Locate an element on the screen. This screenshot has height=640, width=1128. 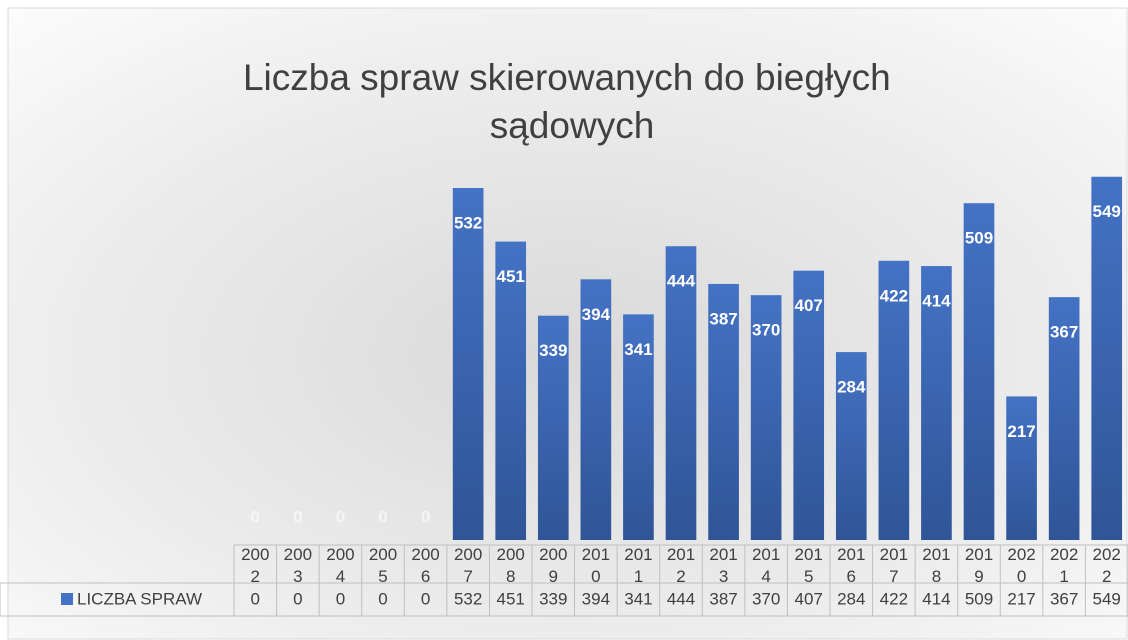
table-value: 394 is located at coordinates (596, 598).